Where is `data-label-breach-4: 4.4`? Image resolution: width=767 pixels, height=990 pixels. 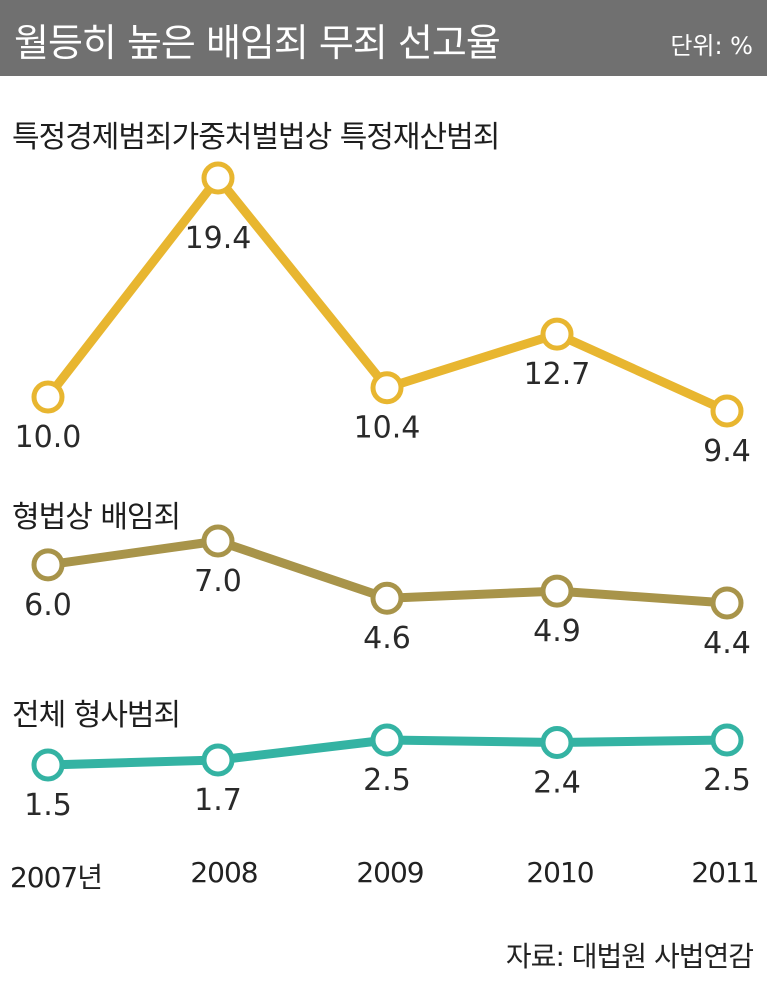 data-label-breach-4: 4.4 is located at coordinates (727, 643).